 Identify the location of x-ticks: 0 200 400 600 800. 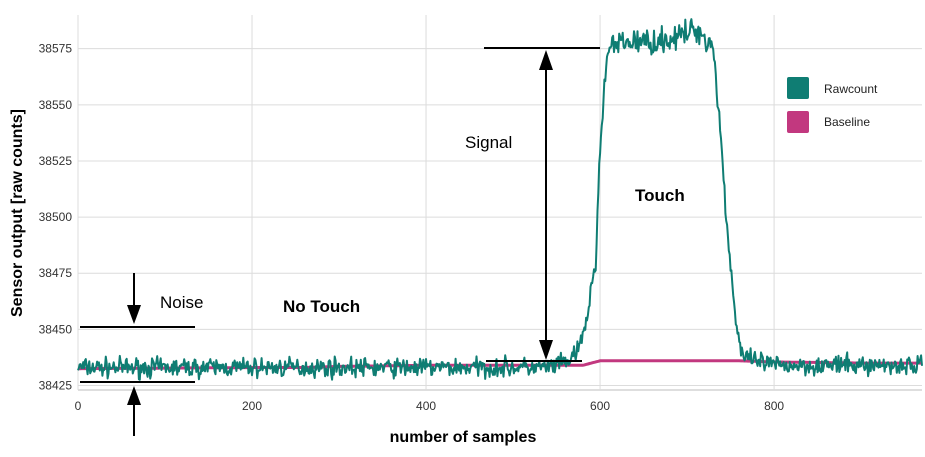
(430, 406).